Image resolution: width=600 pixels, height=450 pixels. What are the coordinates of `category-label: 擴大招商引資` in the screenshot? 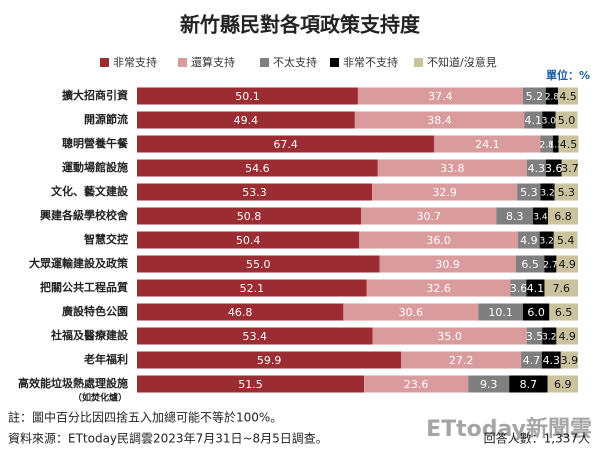 It's located at (95, 95).